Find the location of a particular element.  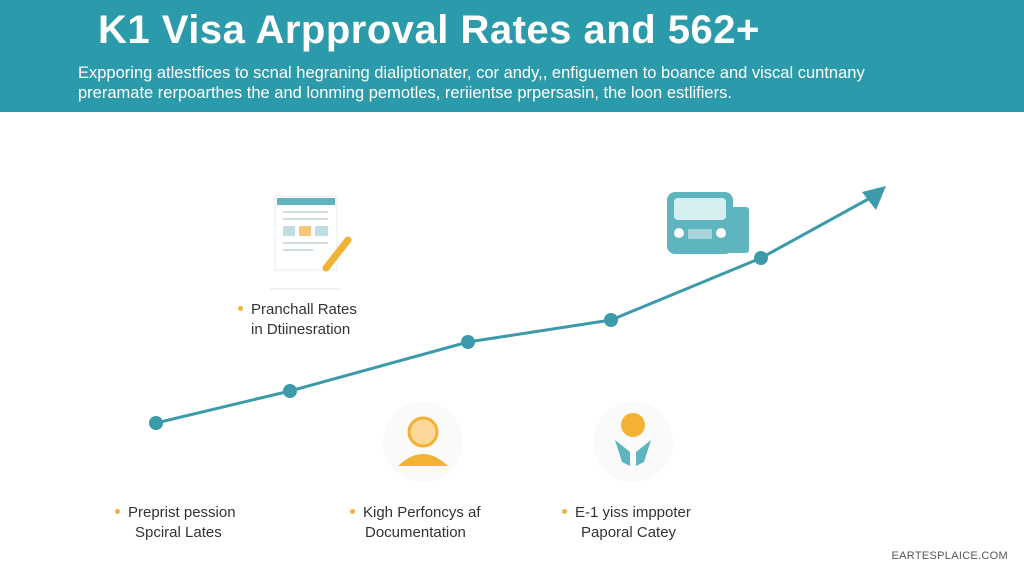

label-bottom-right: E-1 yiss imppoter Paporal Catey is located at coordinates (626, 523).